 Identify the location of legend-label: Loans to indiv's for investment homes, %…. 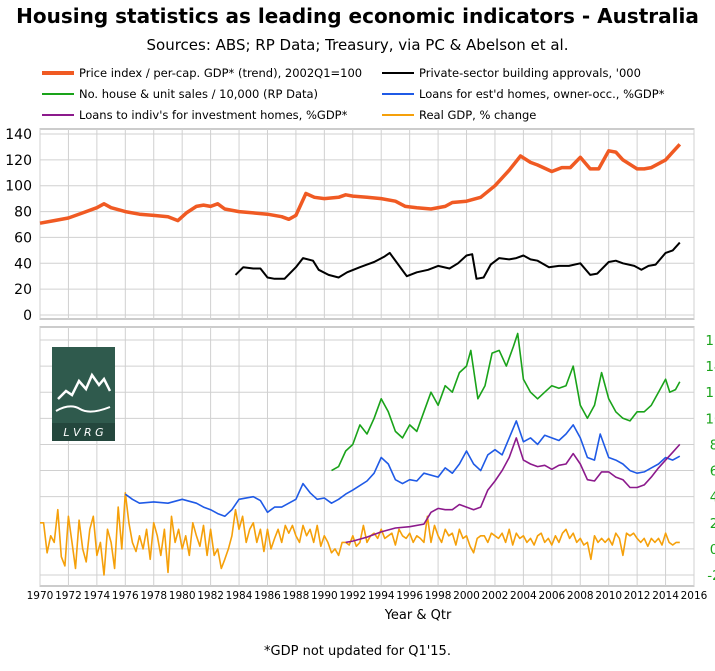
(213, 115).